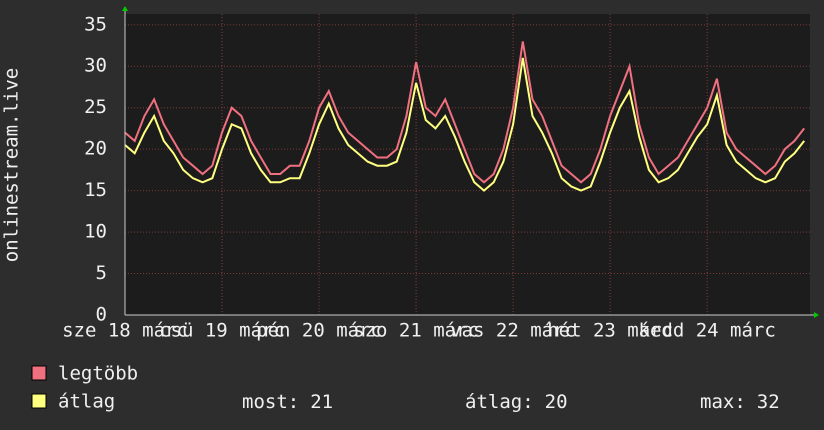  Describe the element at coordinates (125, 331) in the screenshot. I see `x-tick-label: sze 18 márc` at that location.